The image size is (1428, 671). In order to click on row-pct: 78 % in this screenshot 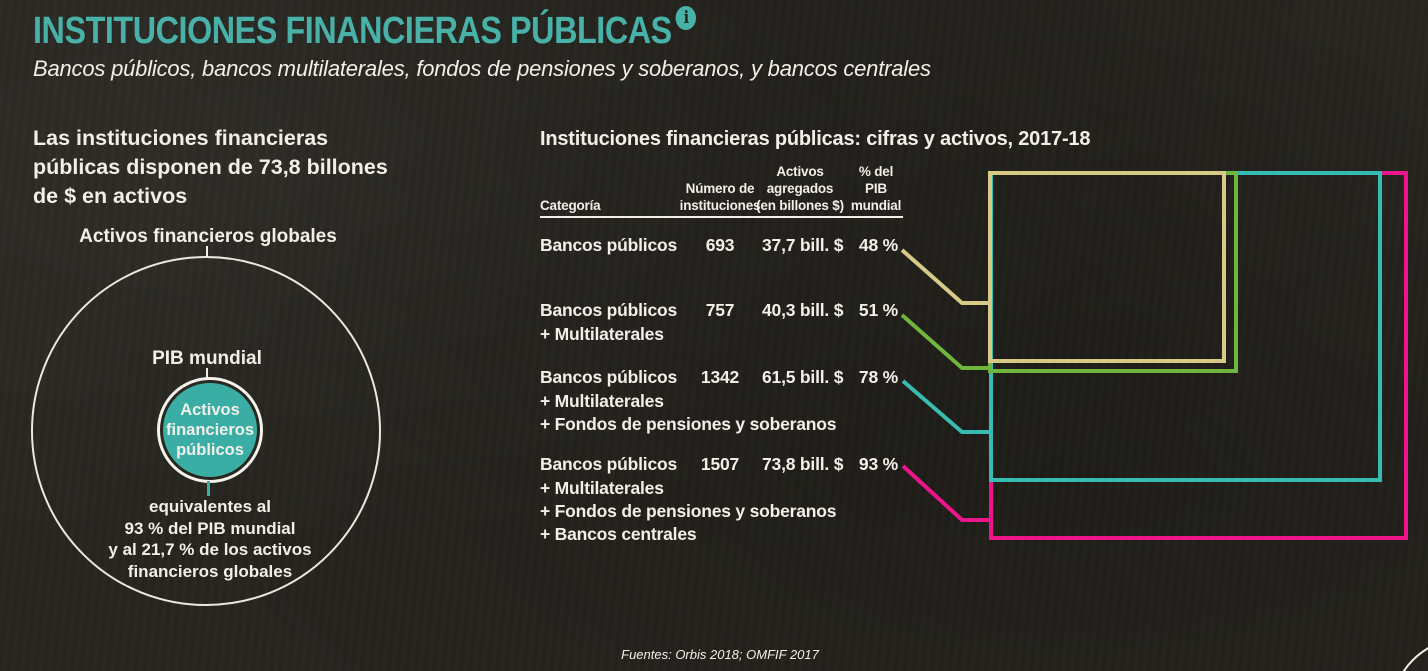, I will do `click(878, 377)`.